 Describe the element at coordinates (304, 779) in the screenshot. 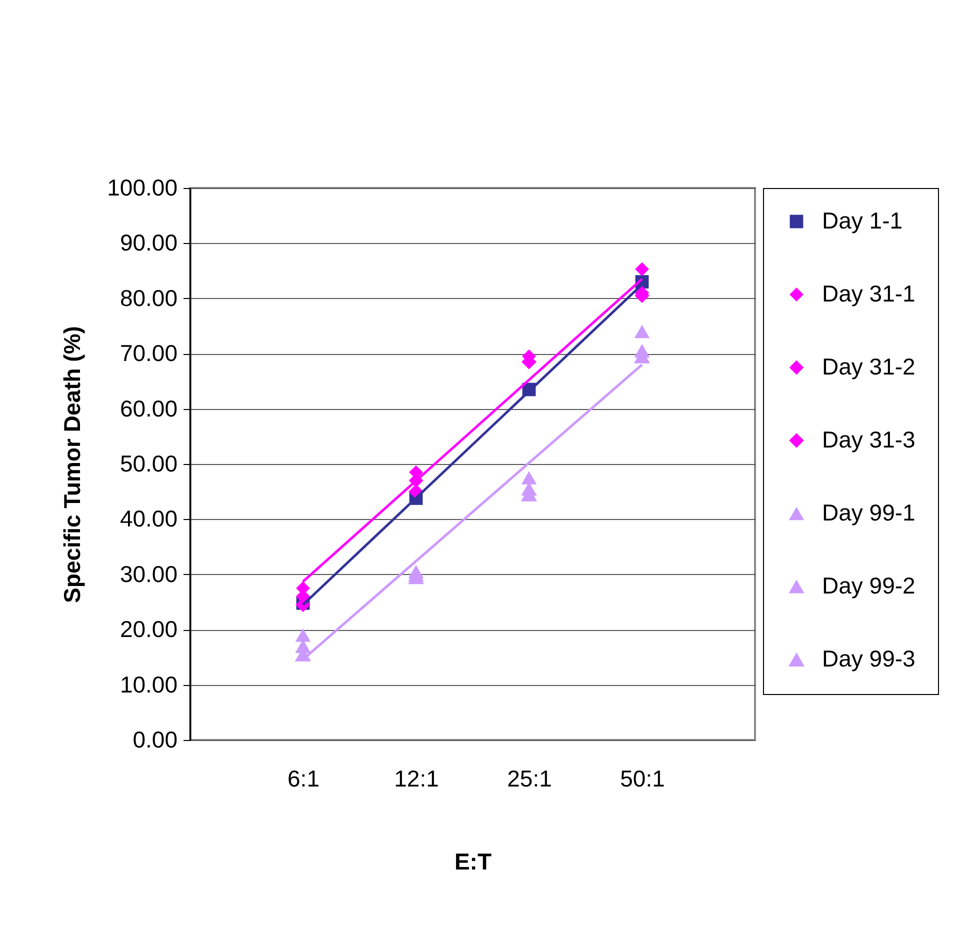

I see `x-tick-label: 6:1` at that location.